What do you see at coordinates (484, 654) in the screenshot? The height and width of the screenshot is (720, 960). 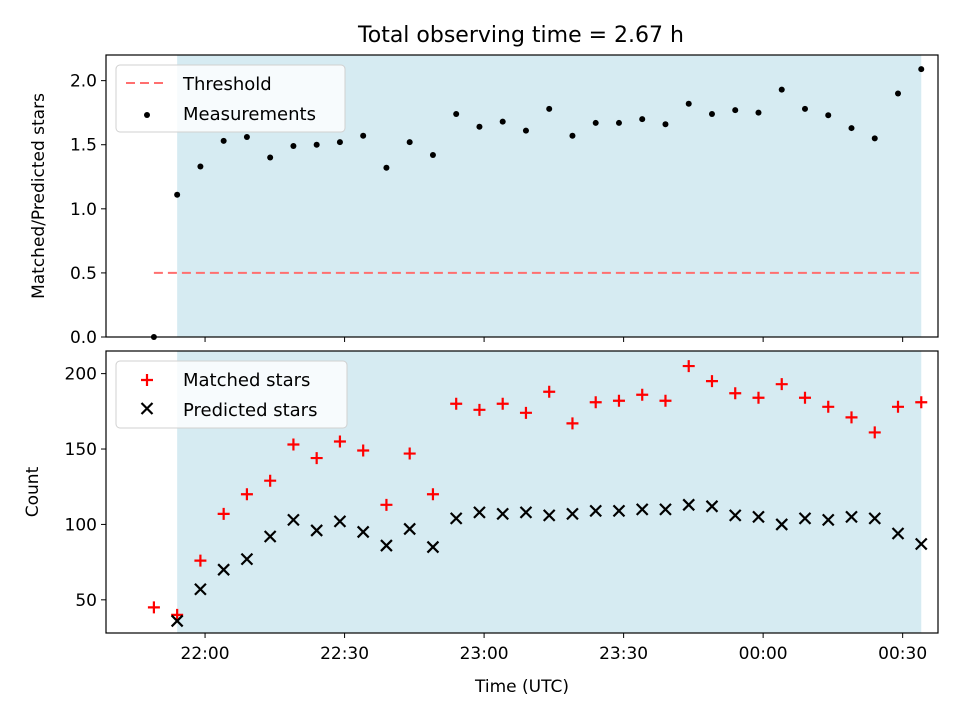 I see `x-tick-label: 23:00` at bounding box center [484, 654].